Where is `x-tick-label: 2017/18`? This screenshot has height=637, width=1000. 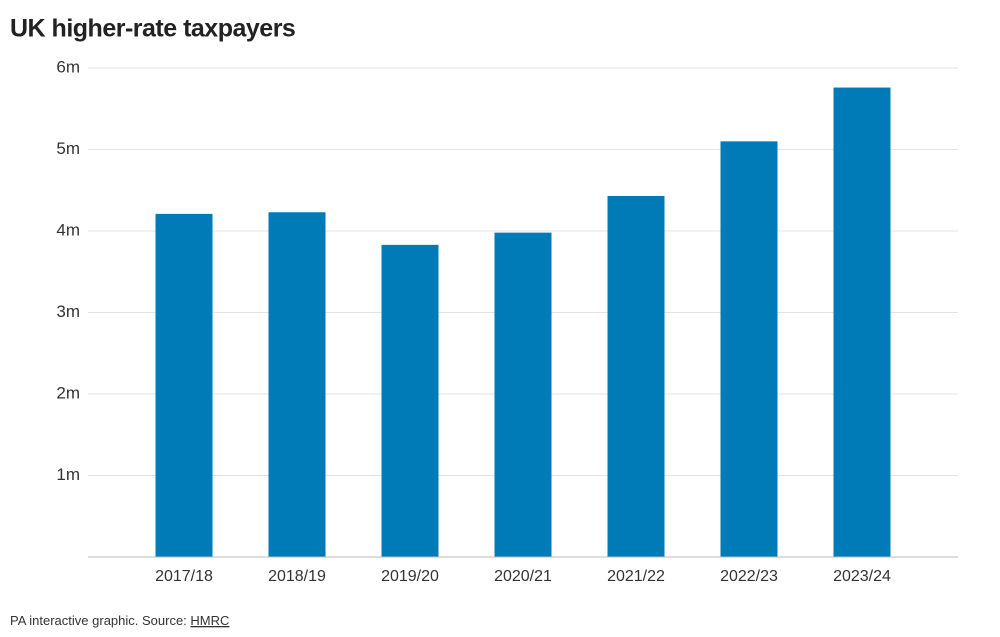 x-tick-label: 2017/18 is located at coordinates (184, 576).